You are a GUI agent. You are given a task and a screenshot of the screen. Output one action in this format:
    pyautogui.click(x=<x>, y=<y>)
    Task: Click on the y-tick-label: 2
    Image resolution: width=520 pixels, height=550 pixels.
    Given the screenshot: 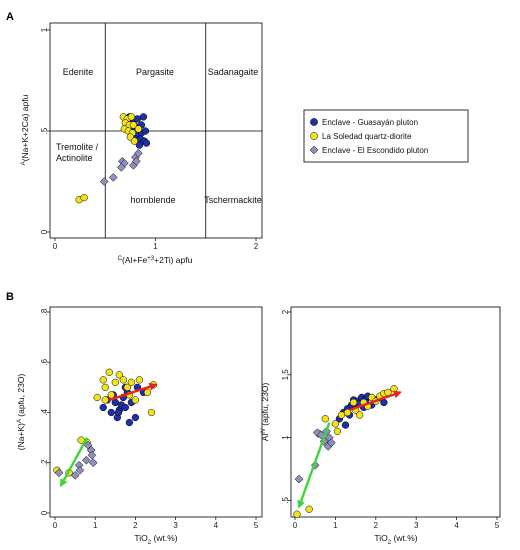 What is the action you would take?
    pyautogui.click(x=285, y=311)
    